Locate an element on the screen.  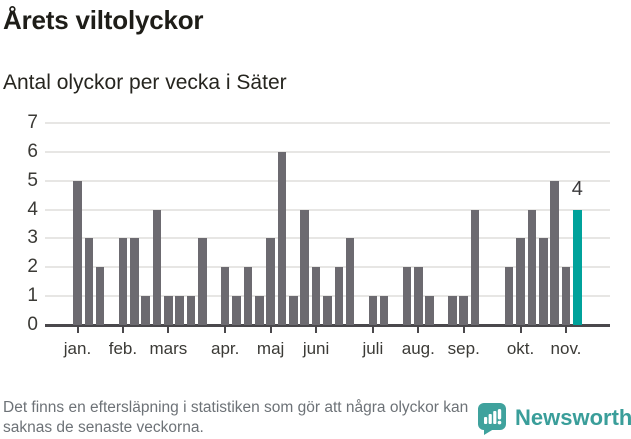
y-axis-label: 1 is located at coordinates (32, 296).